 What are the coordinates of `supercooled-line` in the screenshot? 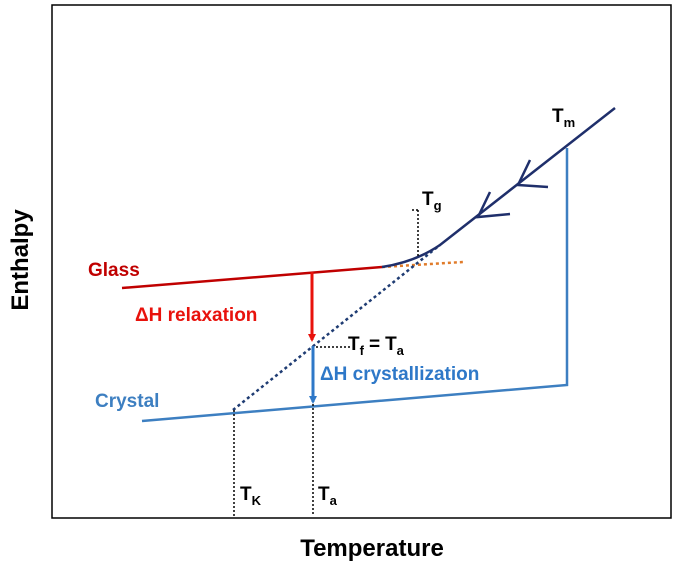 It's located at (336, 327).